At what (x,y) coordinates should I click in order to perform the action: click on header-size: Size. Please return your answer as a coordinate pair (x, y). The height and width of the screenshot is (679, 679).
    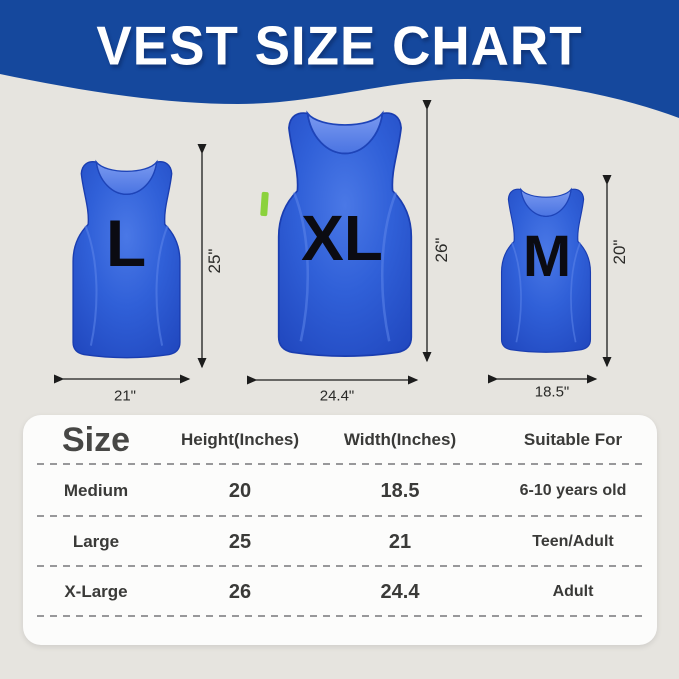
    Looking at the image, I should click on (96, 439).